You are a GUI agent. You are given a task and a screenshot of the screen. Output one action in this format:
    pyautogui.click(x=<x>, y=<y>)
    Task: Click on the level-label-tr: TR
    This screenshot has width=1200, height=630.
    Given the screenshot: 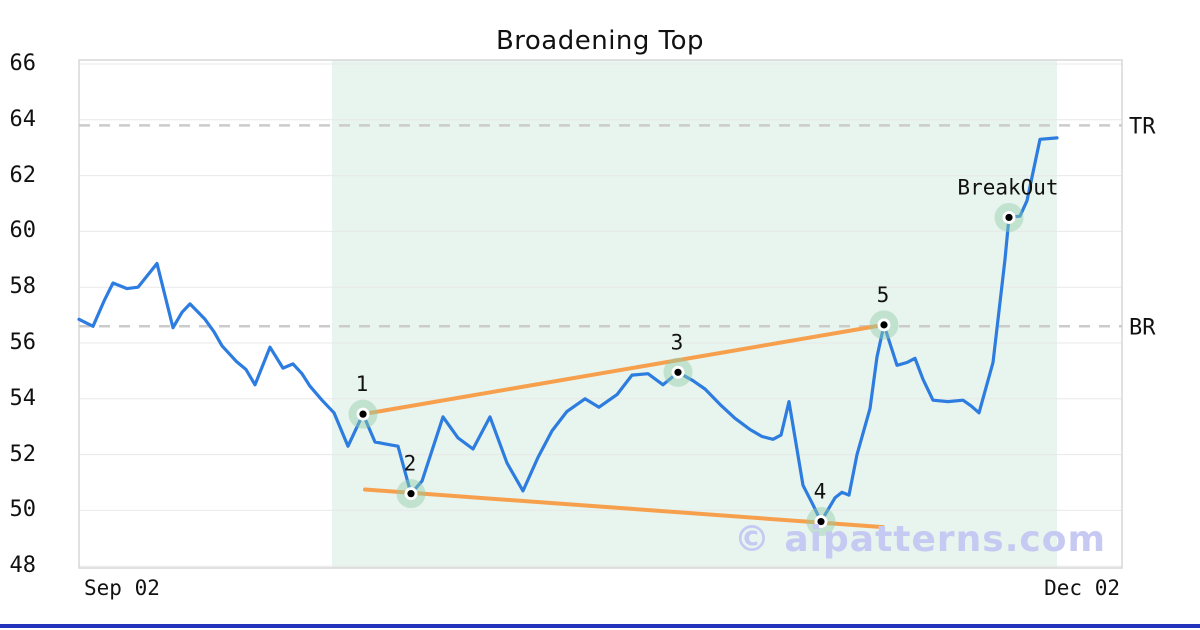 What is the action you would take?
    pyautogui.click(x=1142, y=126)
    